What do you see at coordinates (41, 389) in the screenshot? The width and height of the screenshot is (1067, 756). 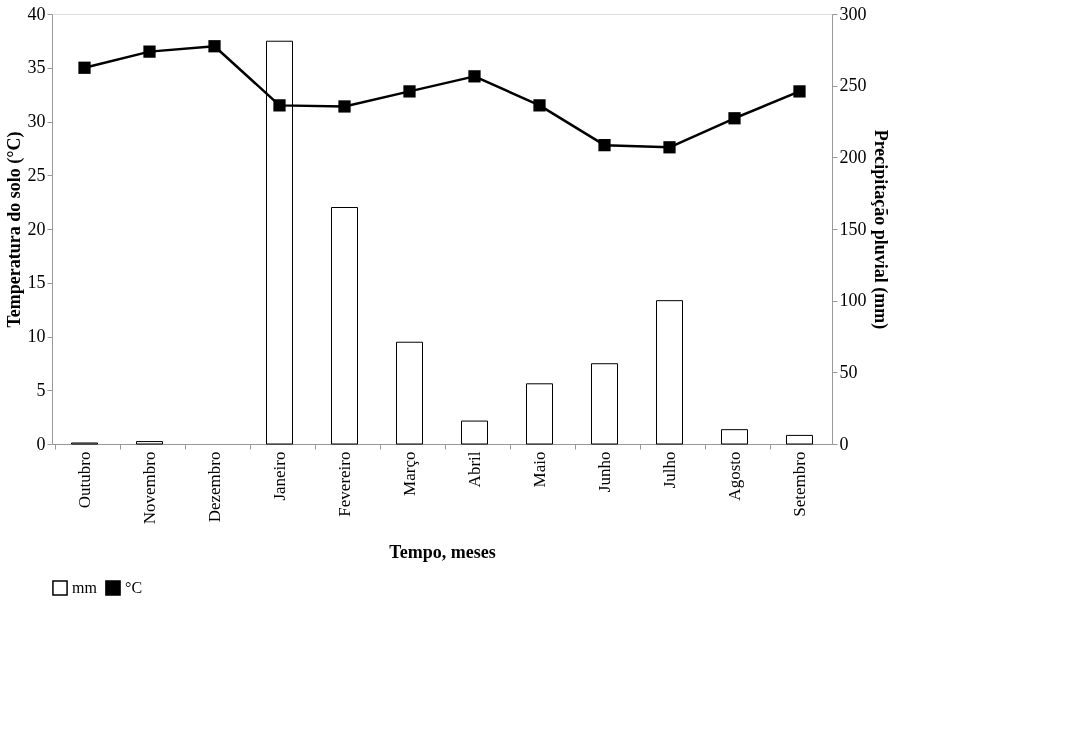 I see `y-tick-label: 5` at bounding box center [41, 389].